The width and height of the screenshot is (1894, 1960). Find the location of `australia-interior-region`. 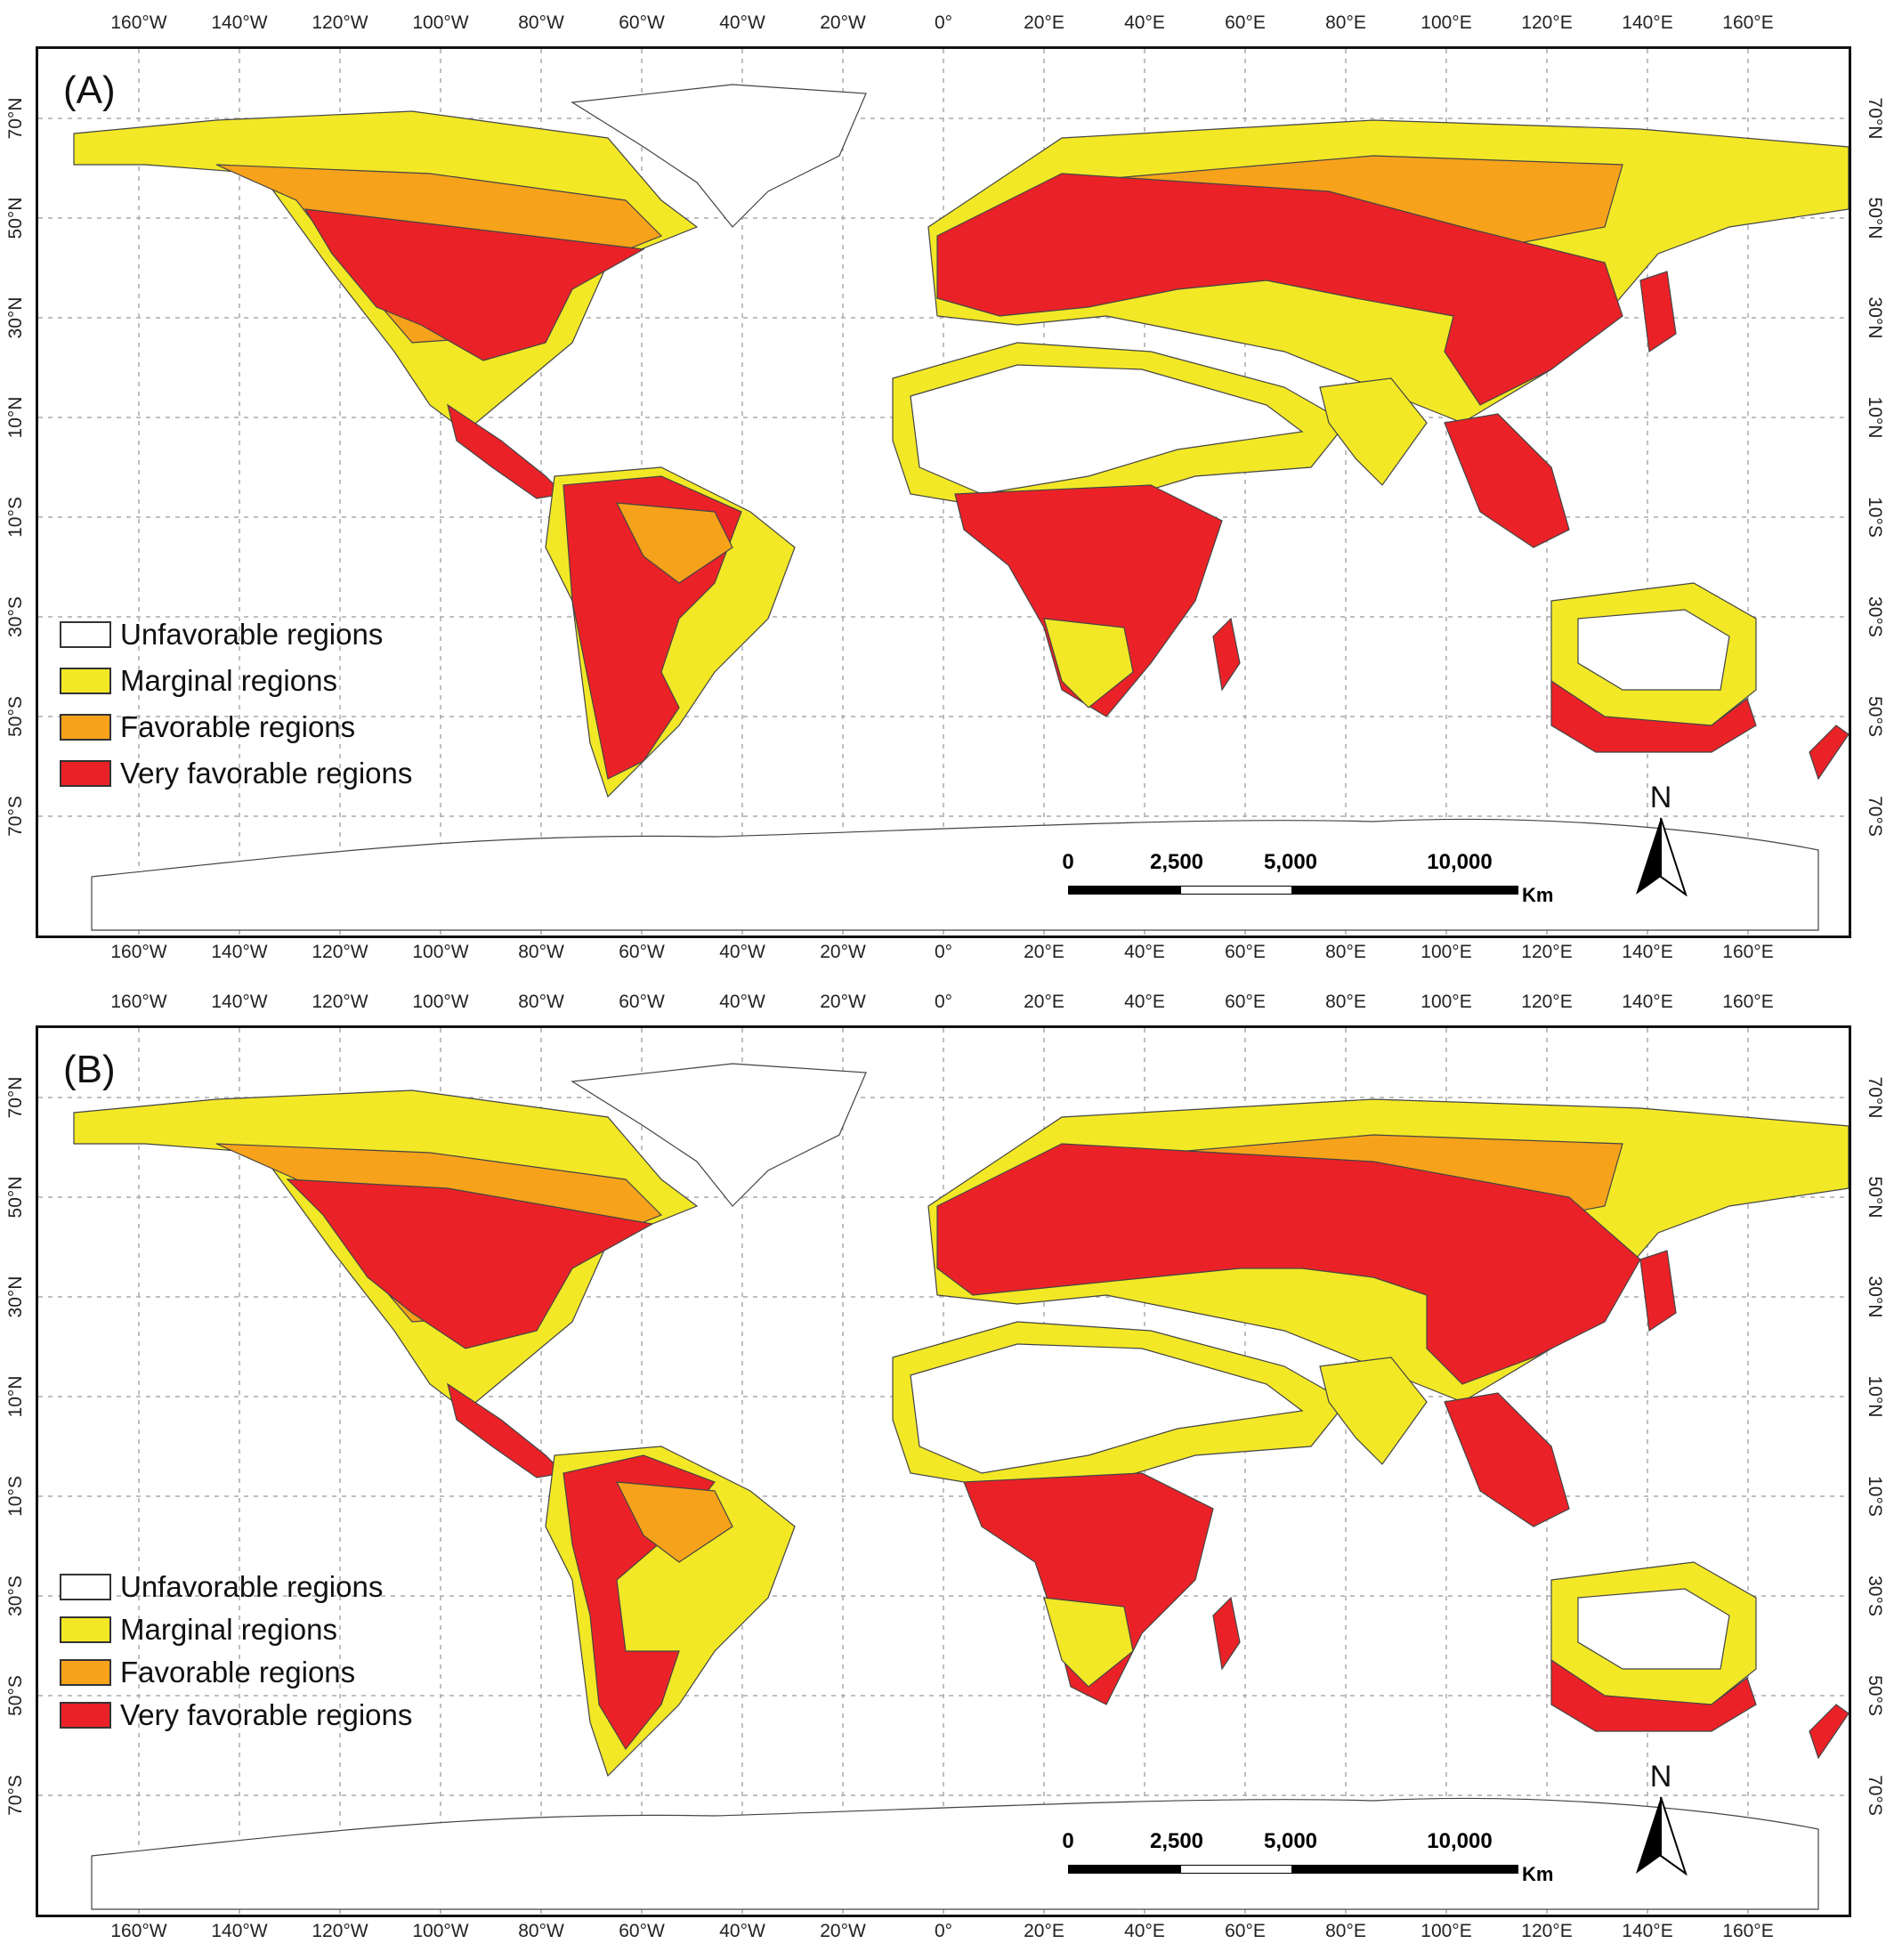

australia-interior-region is located at coordinates (1653, 1629).